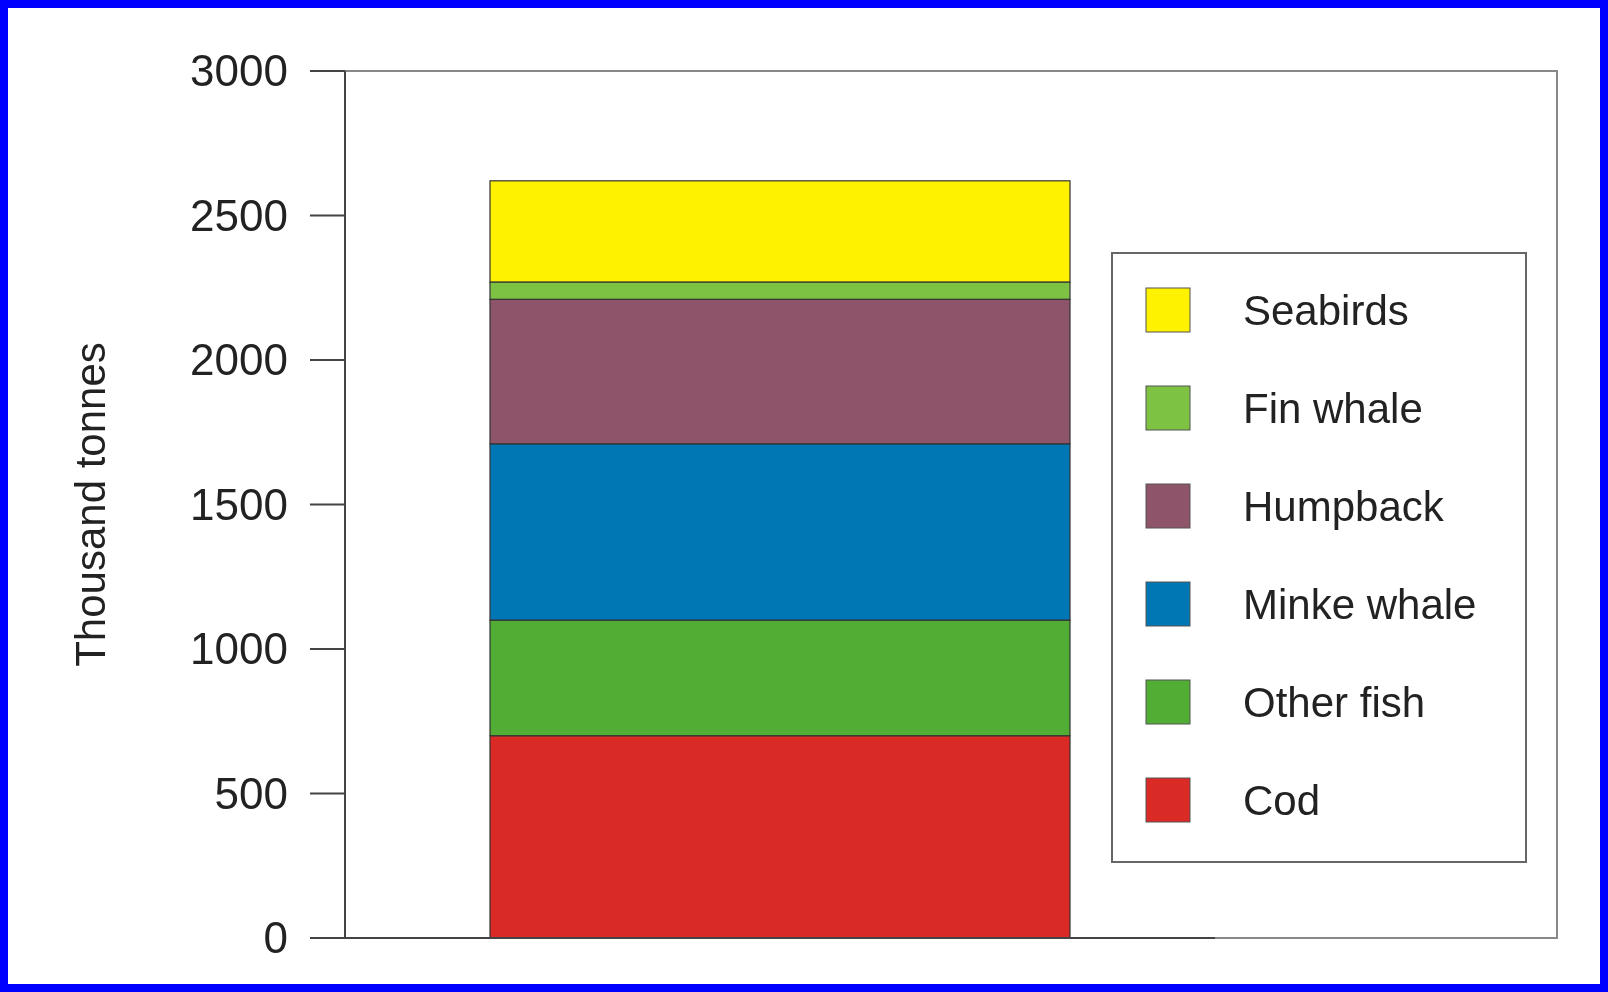  What do you see at coordinates (251, 793) in the screenshot?
I see `y-tick-label: 500` at bounding box center [251, 793].